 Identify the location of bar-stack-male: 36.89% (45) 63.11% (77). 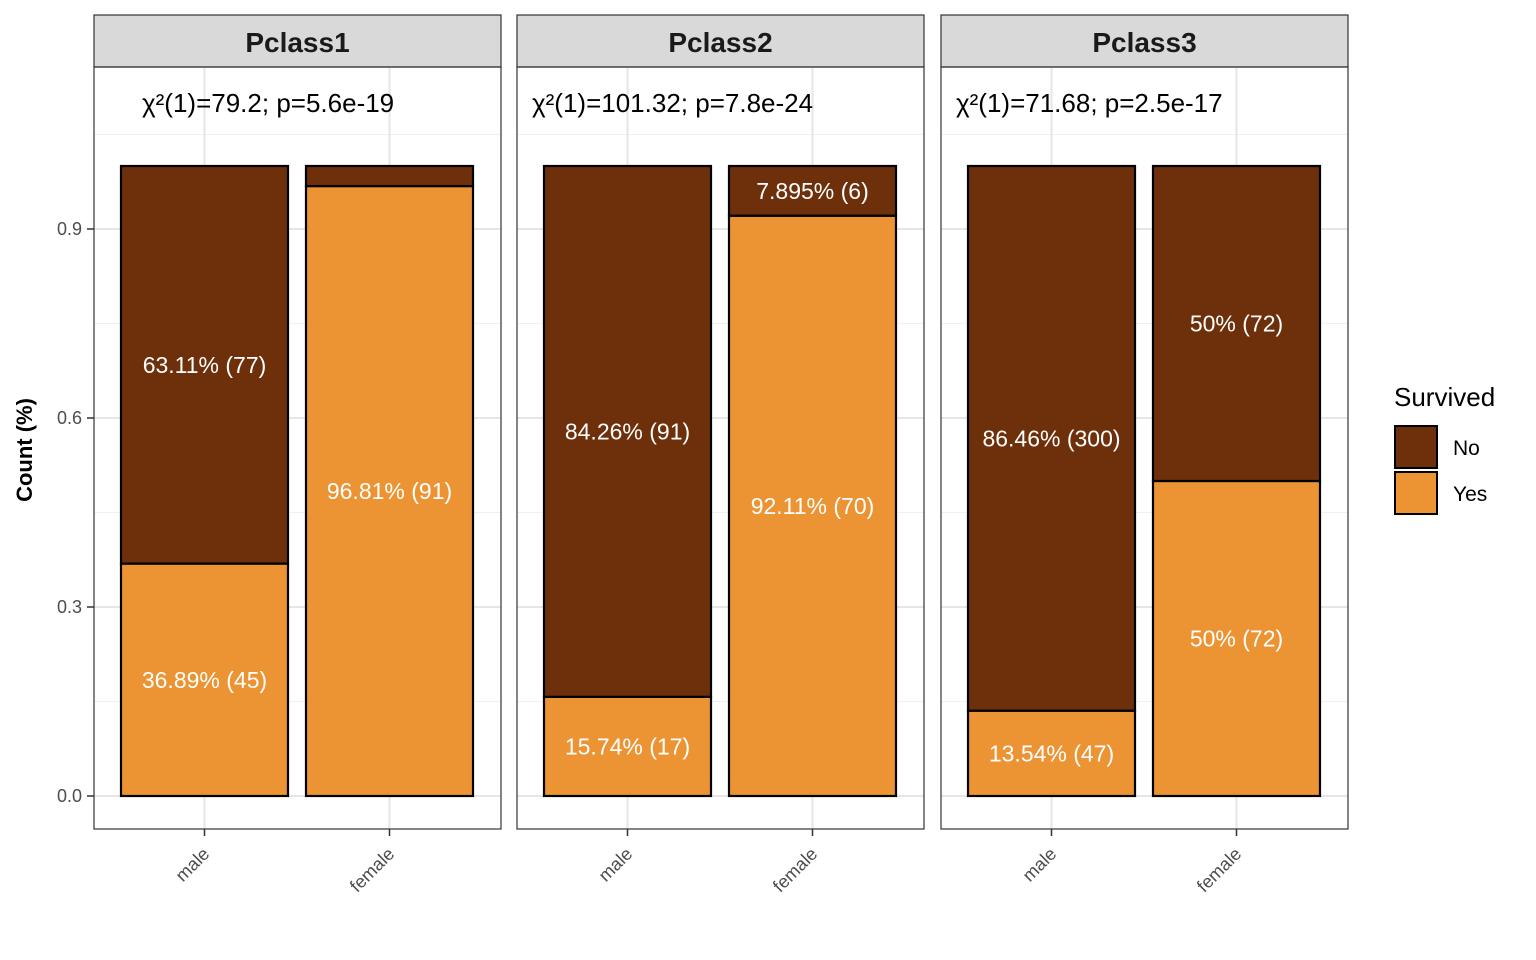
(204, 481).